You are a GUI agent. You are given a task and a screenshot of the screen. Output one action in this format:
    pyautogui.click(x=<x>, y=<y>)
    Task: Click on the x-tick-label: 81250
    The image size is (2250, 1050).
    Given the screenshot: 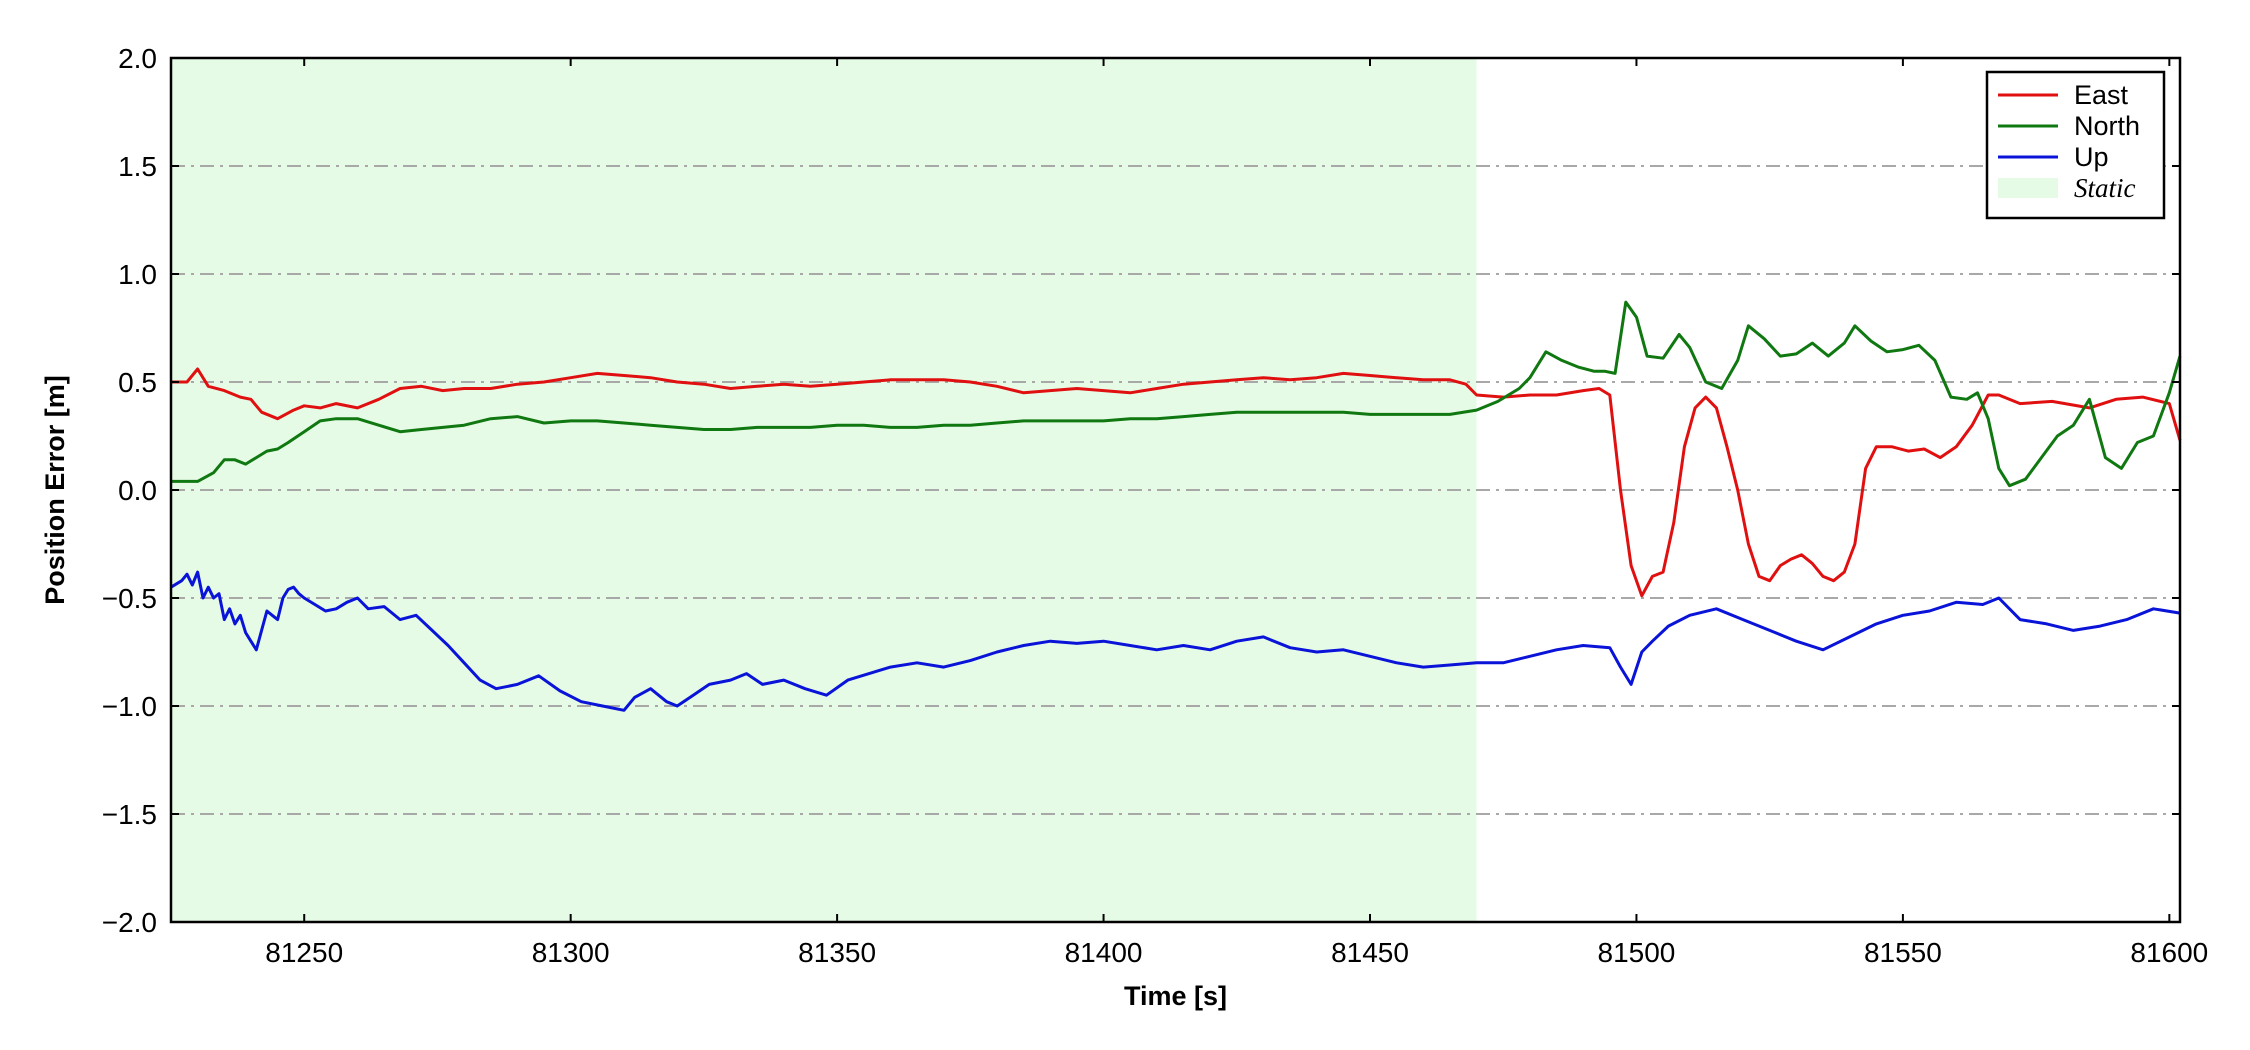 What is the action you would take?
    pyautogui.click(x=304, y=952)
    